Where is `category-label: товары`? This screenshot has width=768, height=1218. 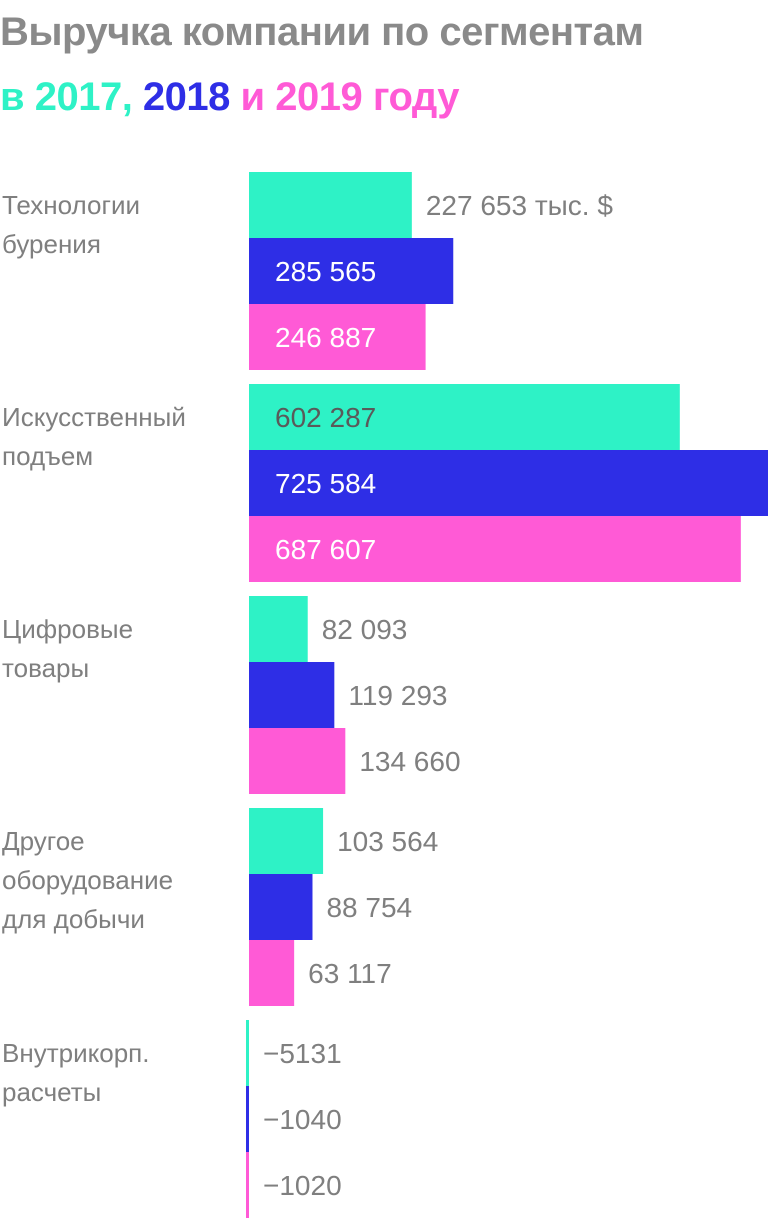 category-label: товары is located at coordinates (45, 668).